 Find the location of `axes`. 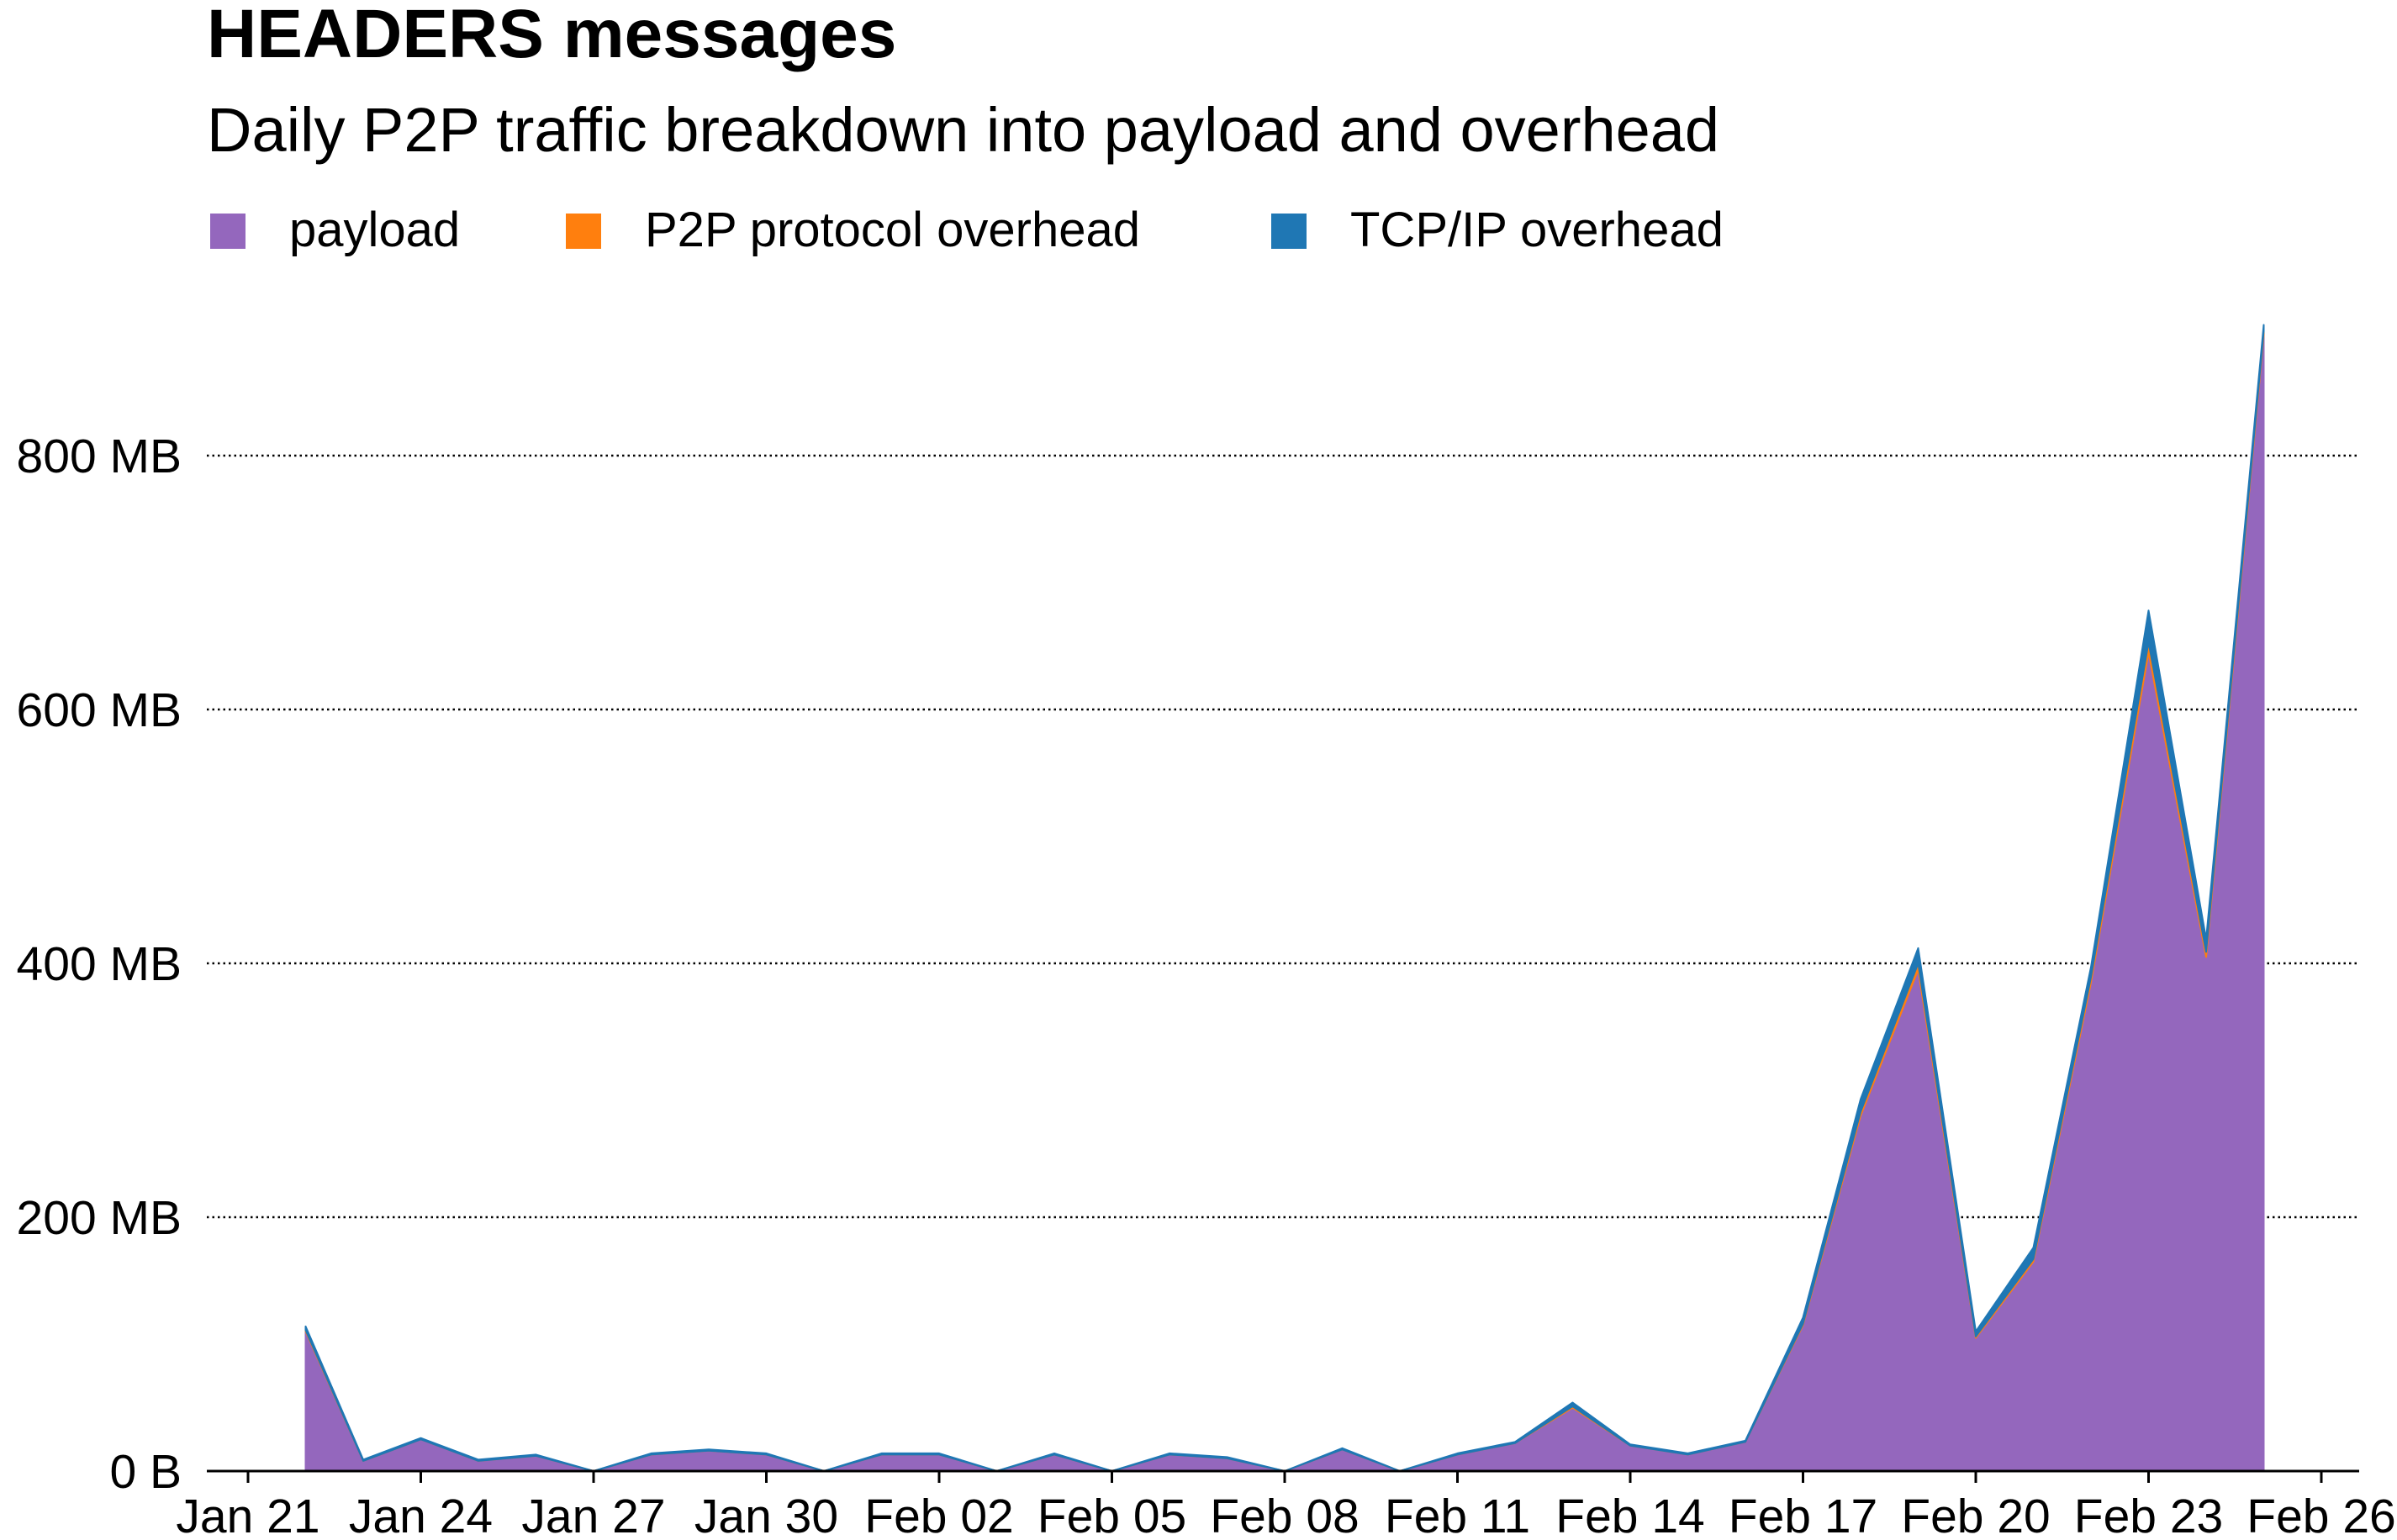

axes is located at coordinates (1283, 1476).